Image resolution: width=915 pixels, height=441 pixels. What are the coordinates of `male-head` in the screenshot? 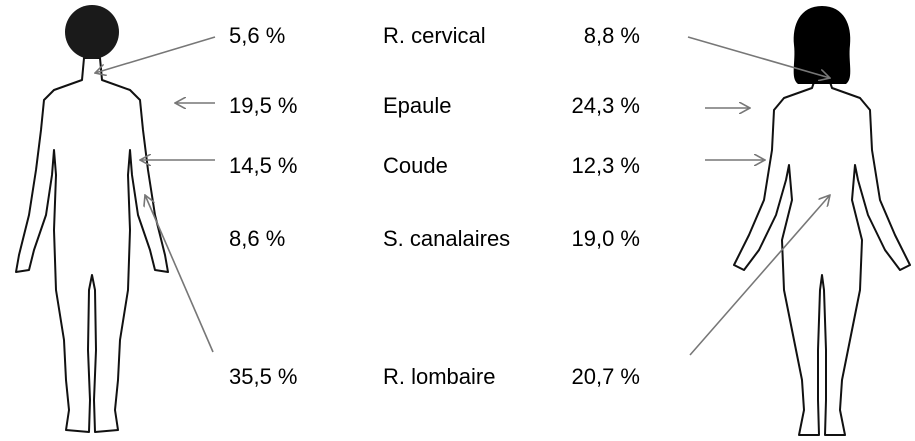 It's located at (92, 32).